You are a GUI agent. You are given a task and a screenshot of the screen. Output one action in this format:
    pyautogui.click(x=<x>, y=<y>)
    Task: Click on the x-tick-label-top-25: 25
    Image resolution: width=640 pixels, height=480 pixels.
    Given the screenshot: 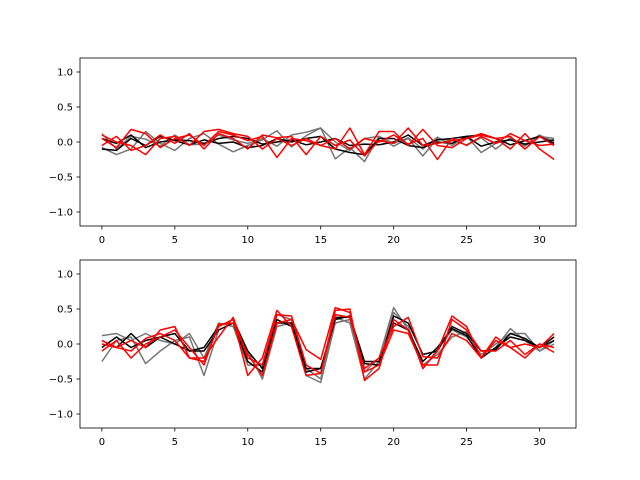 What is the action you would take?
    pyautogui.click(x=466, y=240)
    